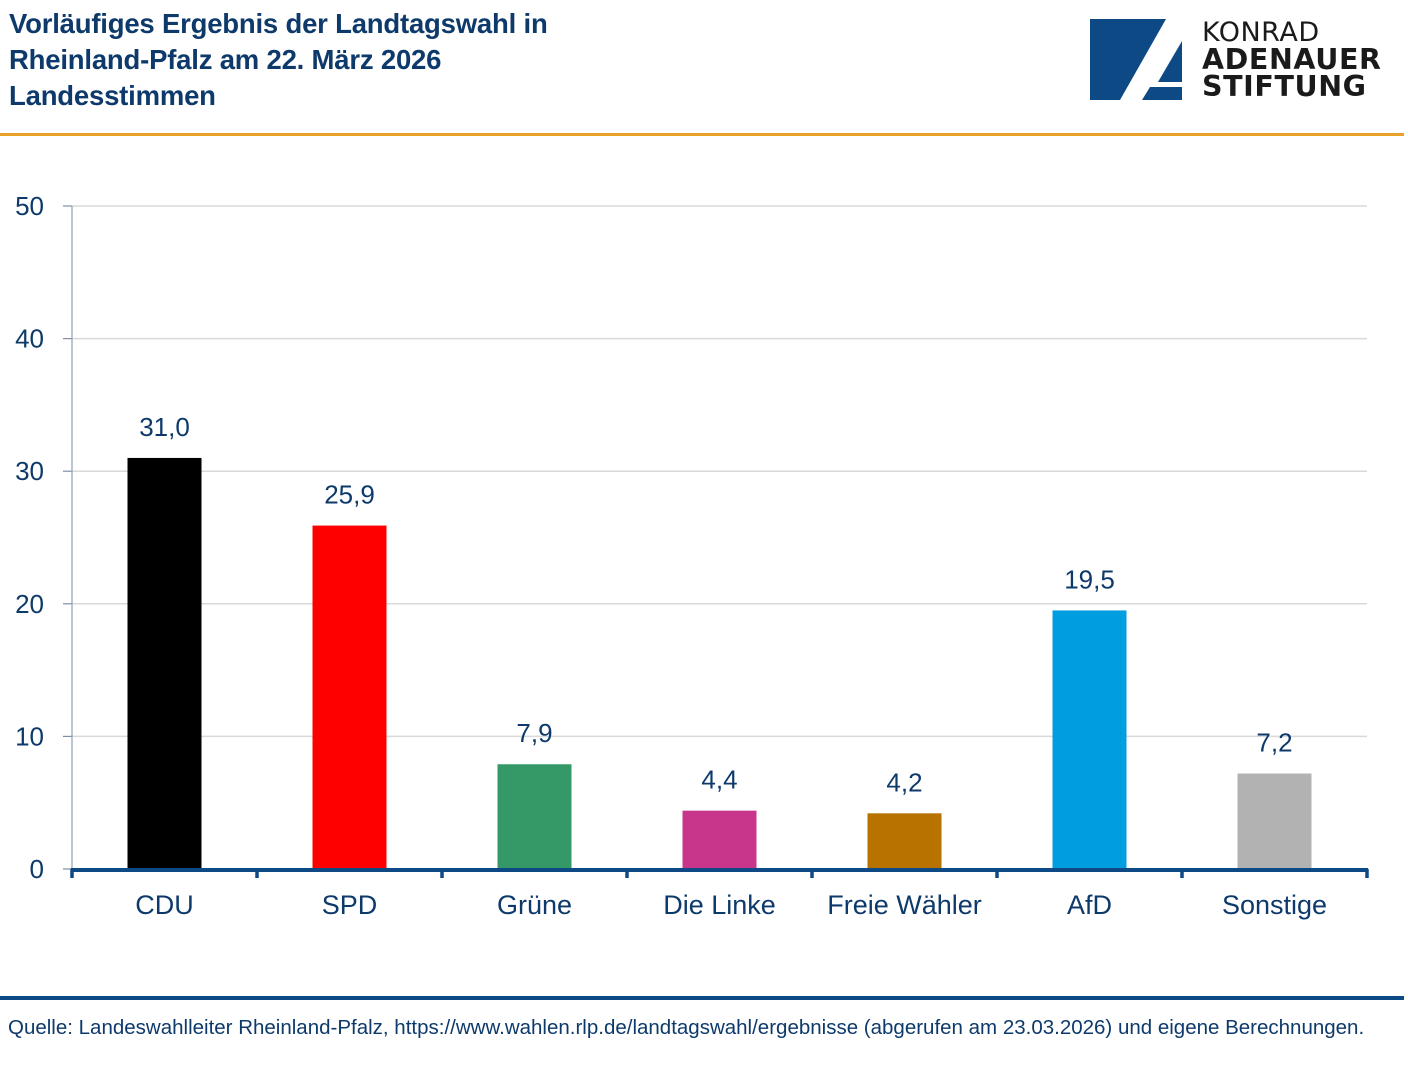  Describe the element at coordinates (719, 839) in the screenshot. I see `bar-die-linke` at that location.